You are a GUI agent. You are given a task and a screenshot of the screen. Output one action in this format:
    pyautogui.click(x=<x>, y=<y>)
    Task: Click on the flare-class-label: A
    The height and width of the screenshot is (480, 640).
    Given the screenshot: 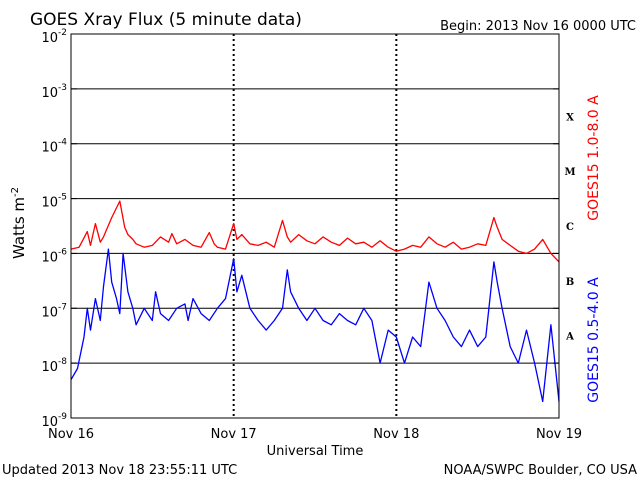 What is the action you would take?
    pyautogui.click(x=569, y=337)
    